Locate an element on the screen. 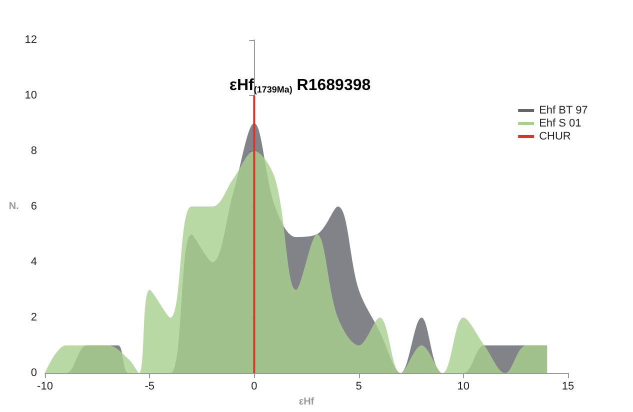 This screenshot has height=412, width=633. x-tick-label: -10 is located at coordinates (45, 386).